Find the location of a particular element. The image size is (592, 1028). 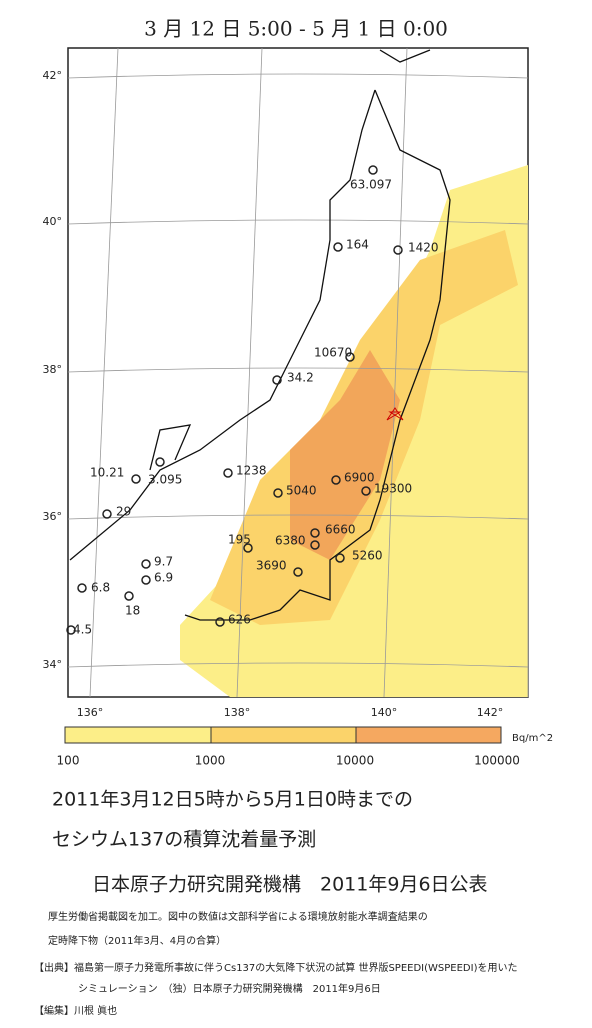

station-value: 1238 is located at coordinates (251, 471).